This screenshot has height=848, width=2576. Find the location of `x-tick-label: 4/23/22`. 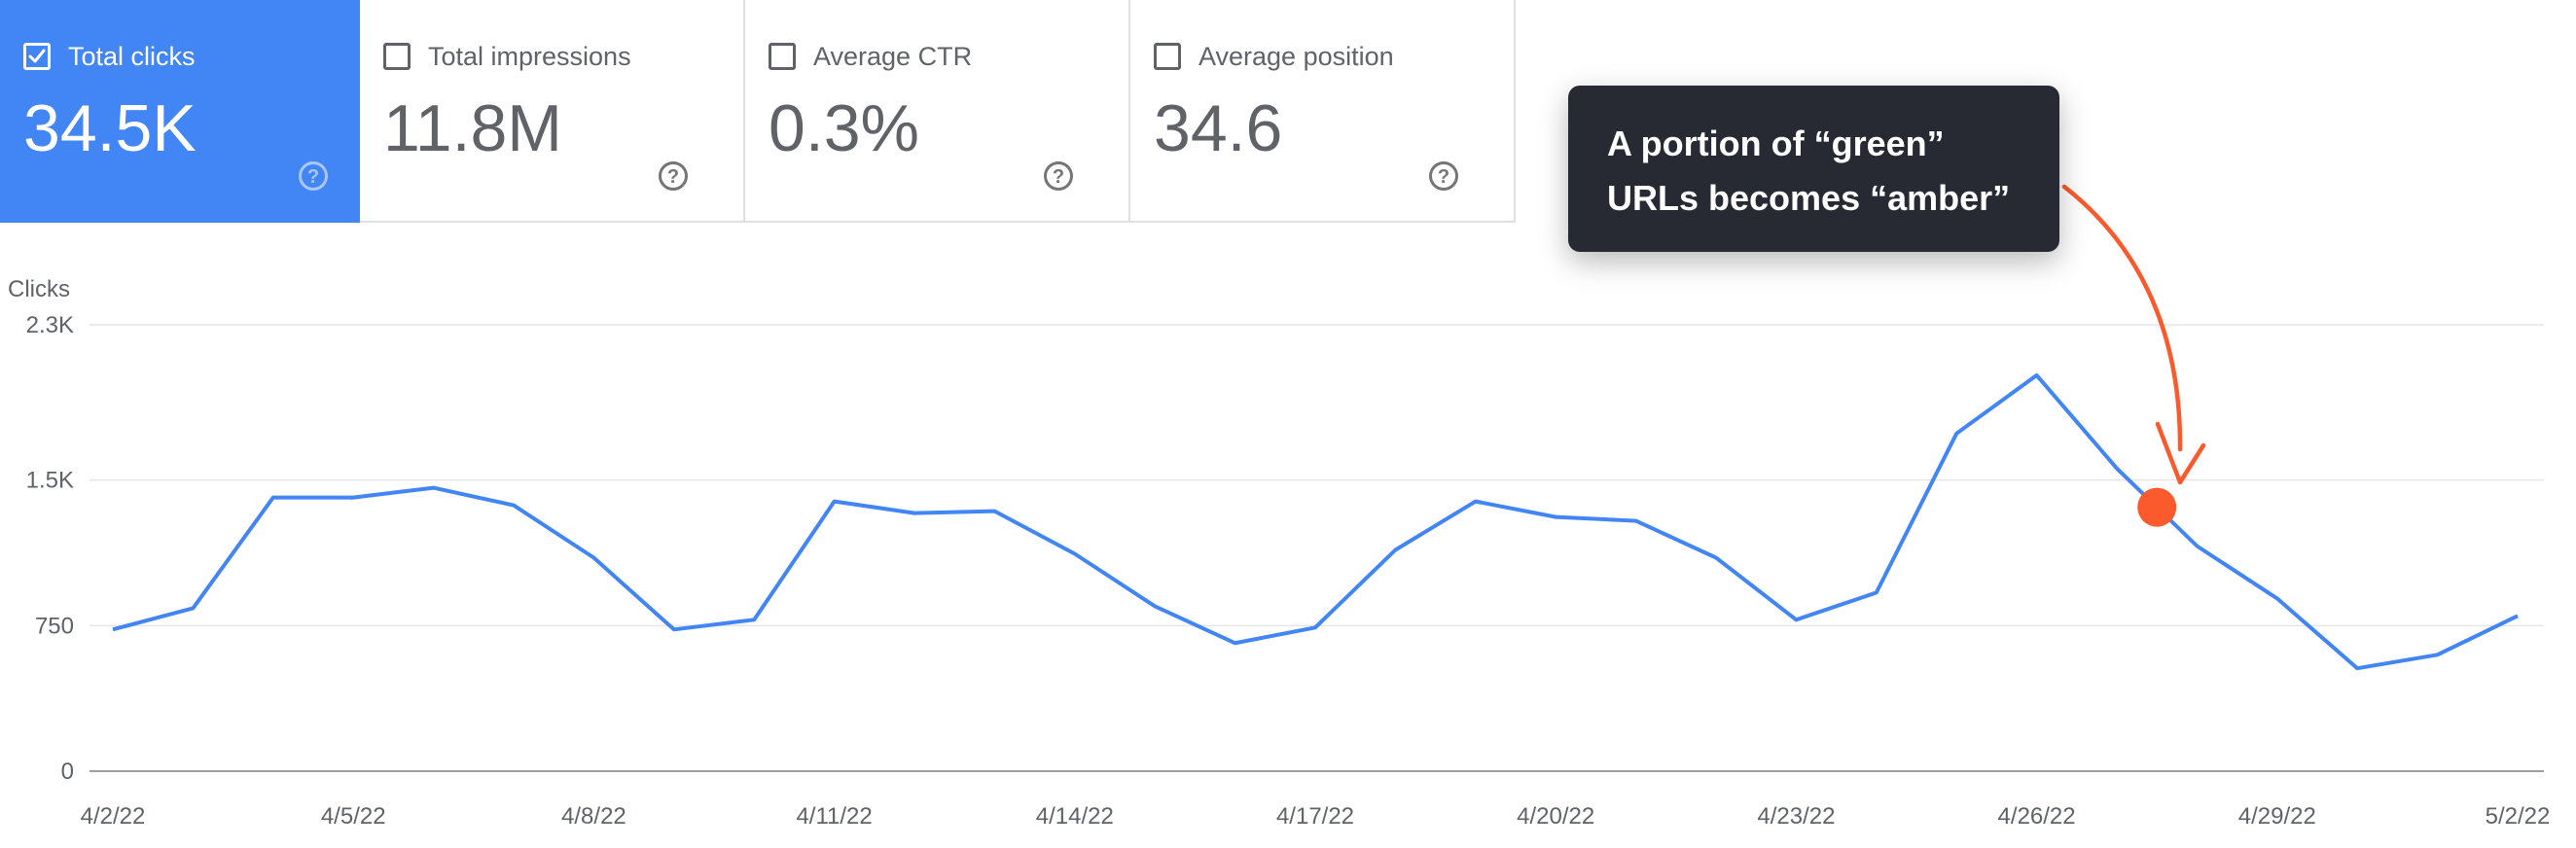

x-tick-label: 4/23/22 is located at coordinates (1796, 817).